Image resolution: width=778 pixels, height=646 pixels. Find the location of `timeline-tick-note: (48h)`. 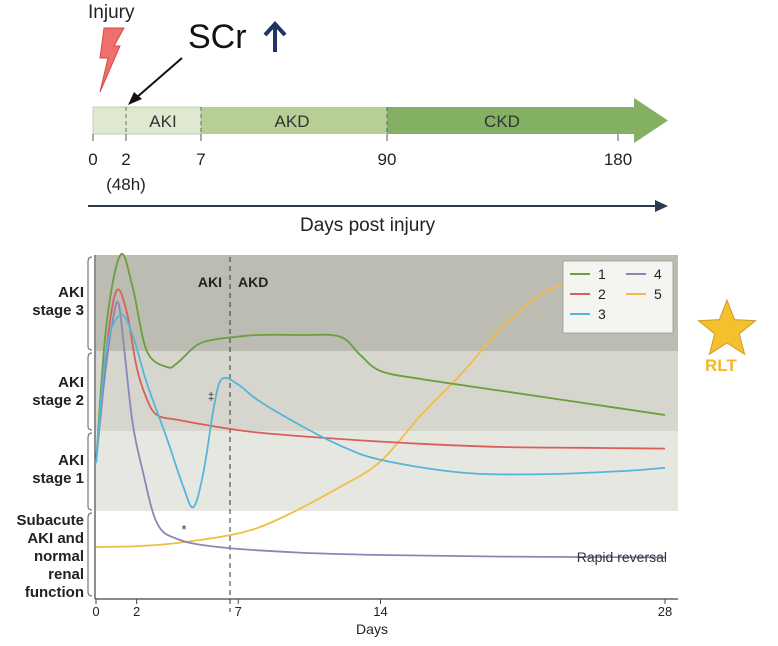

timeline-tick-note: (48h) is located at coordinates (126, 184).